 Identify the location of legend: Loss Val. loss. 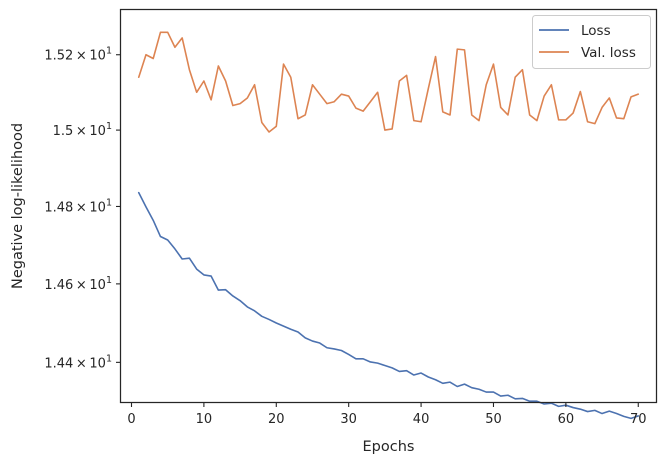
(591, 42).